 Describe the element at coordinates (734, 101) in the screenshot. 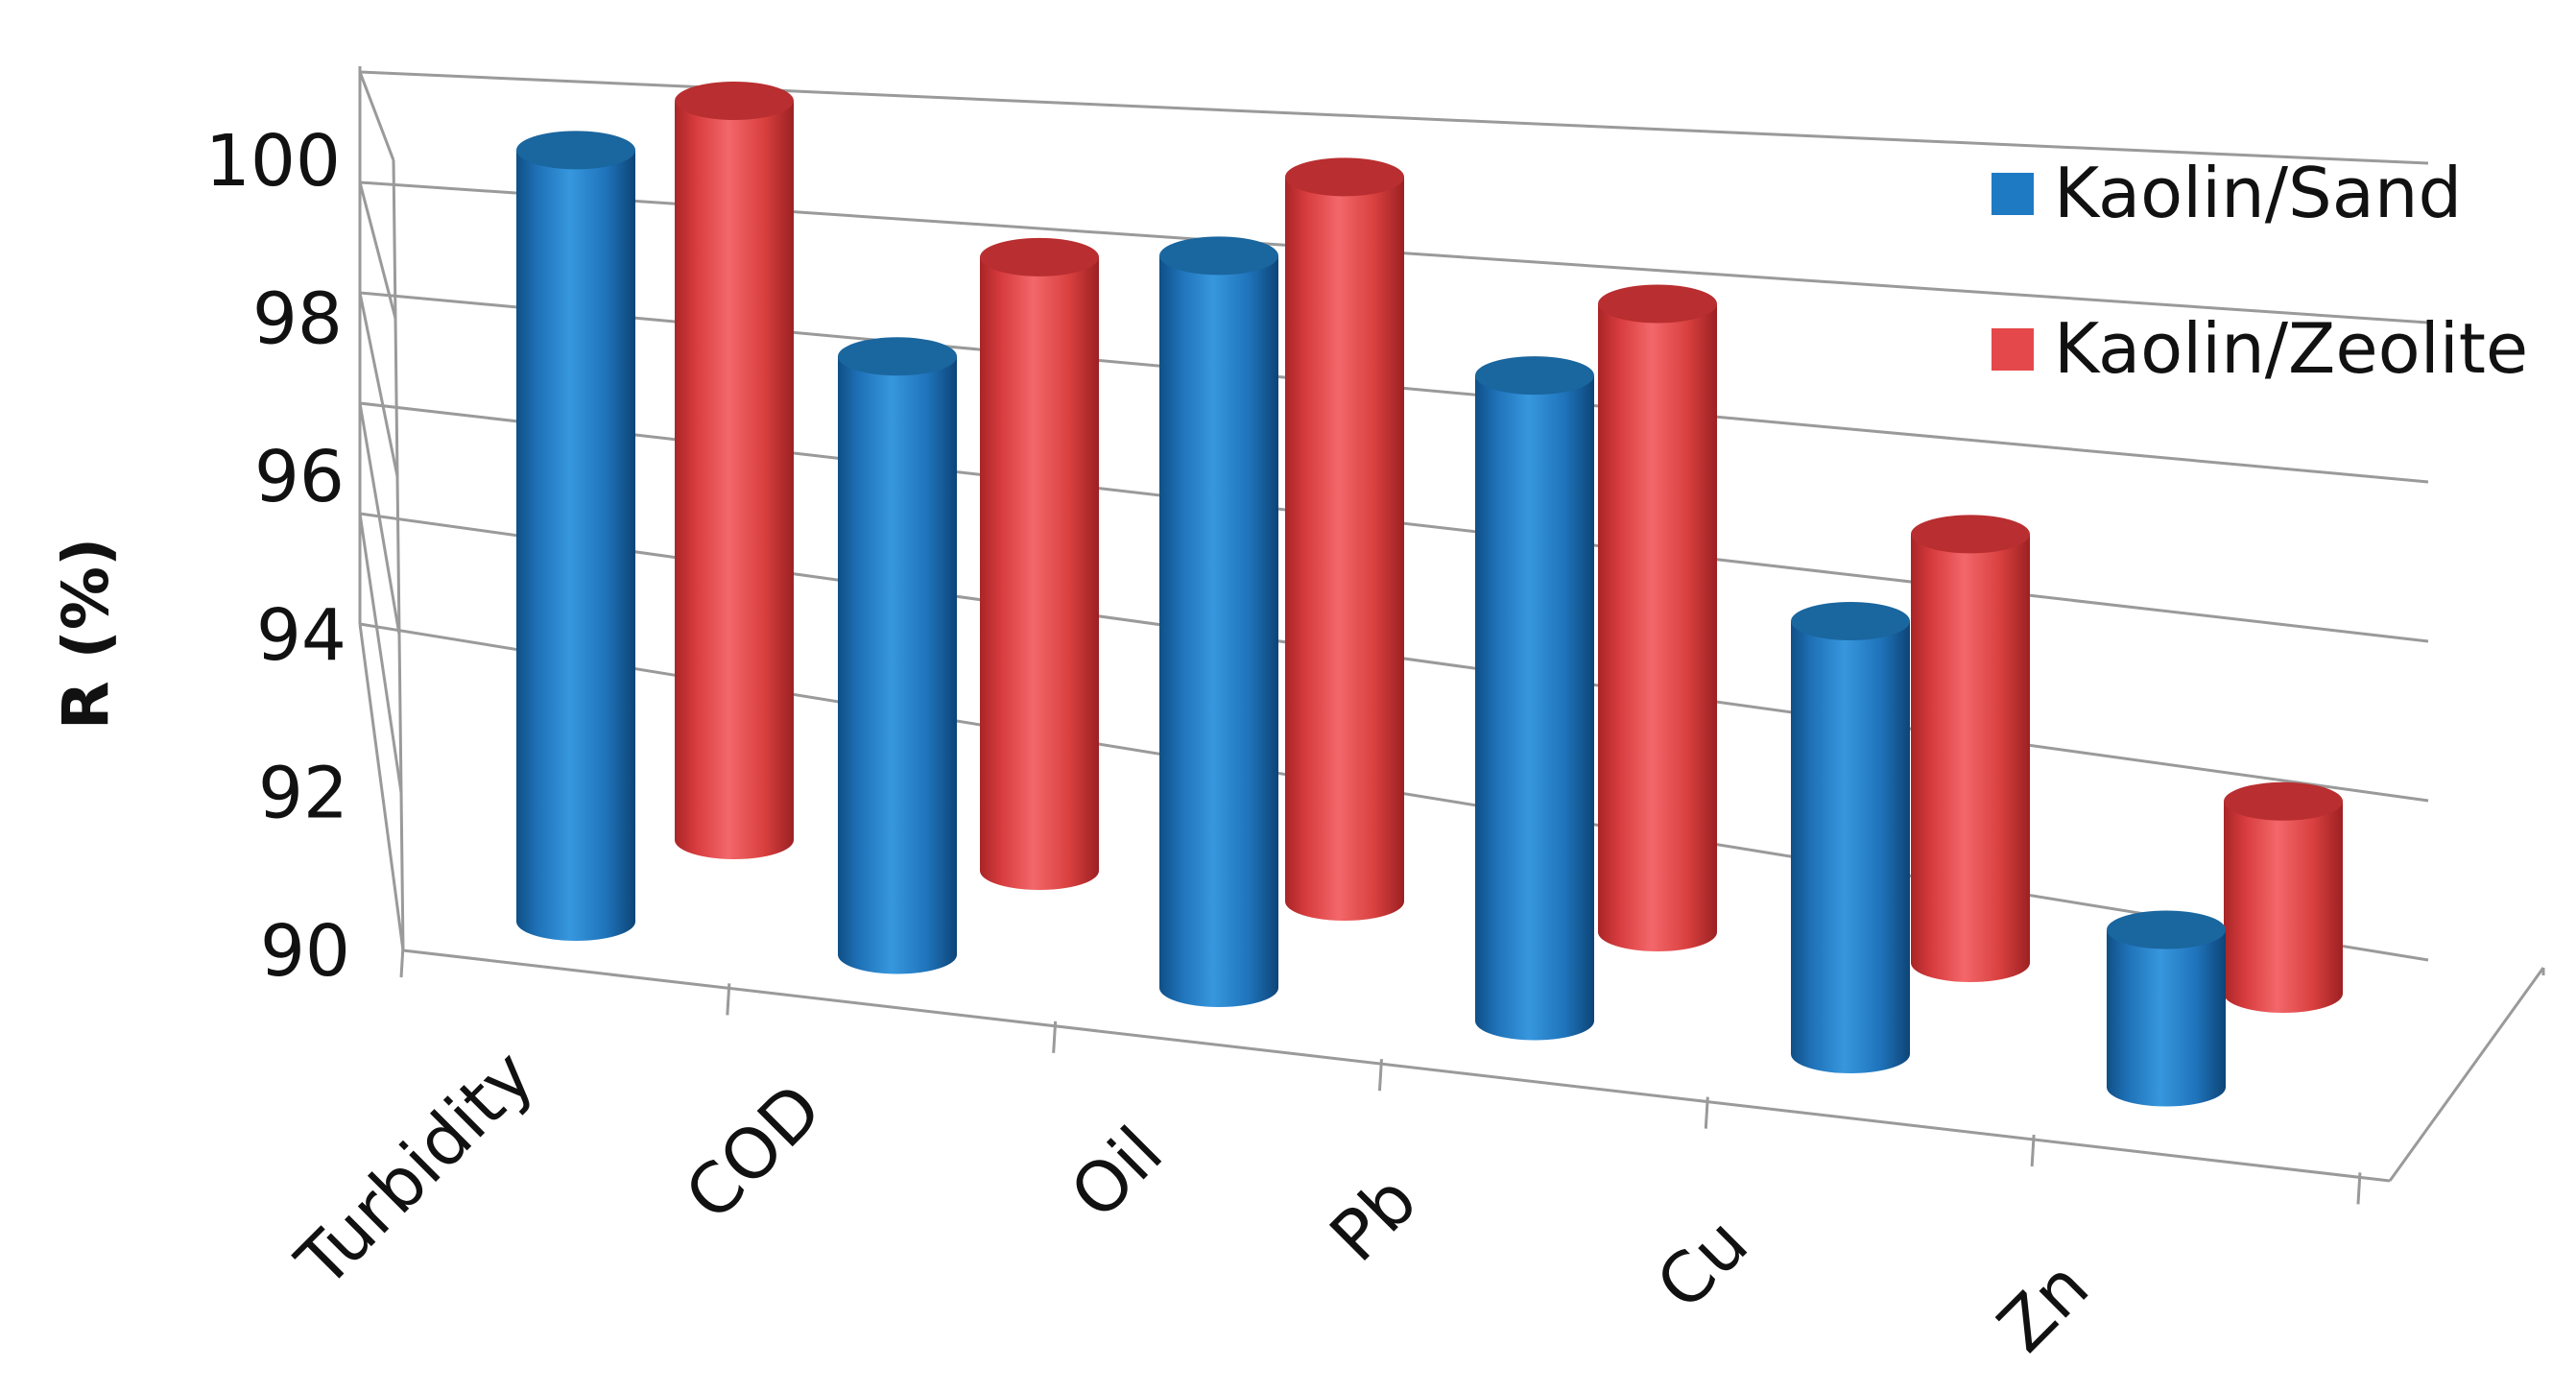

I see `bar-turbidity-kaolin-zeolite-top` at that location.